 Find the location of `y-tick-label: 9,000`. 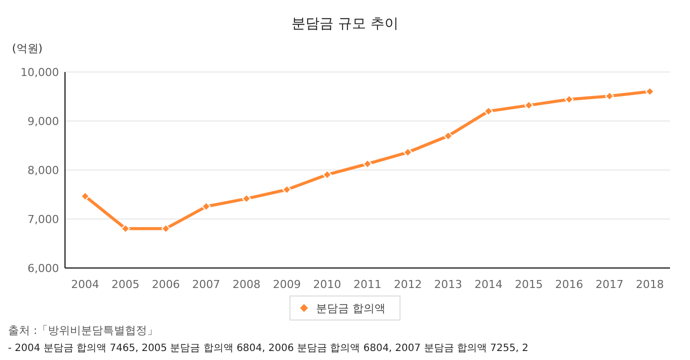

y-tick-label: 9,000 is located at coordinates (43, 121).